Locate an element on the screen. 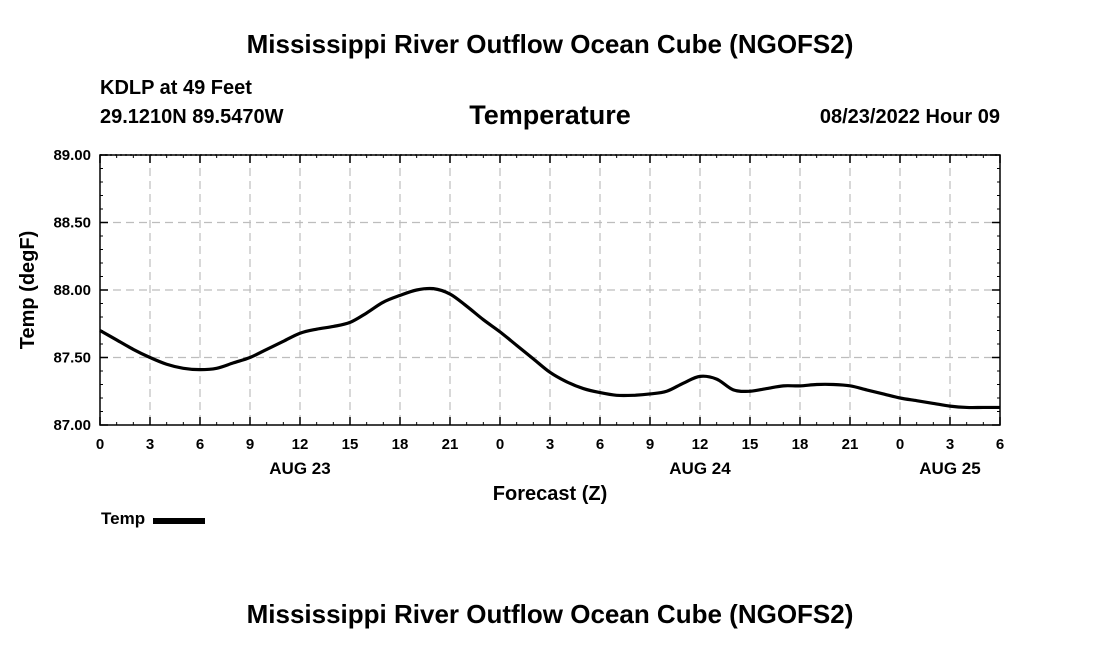  y-tick-label: 87.50 is located at coordinates (72, 358).